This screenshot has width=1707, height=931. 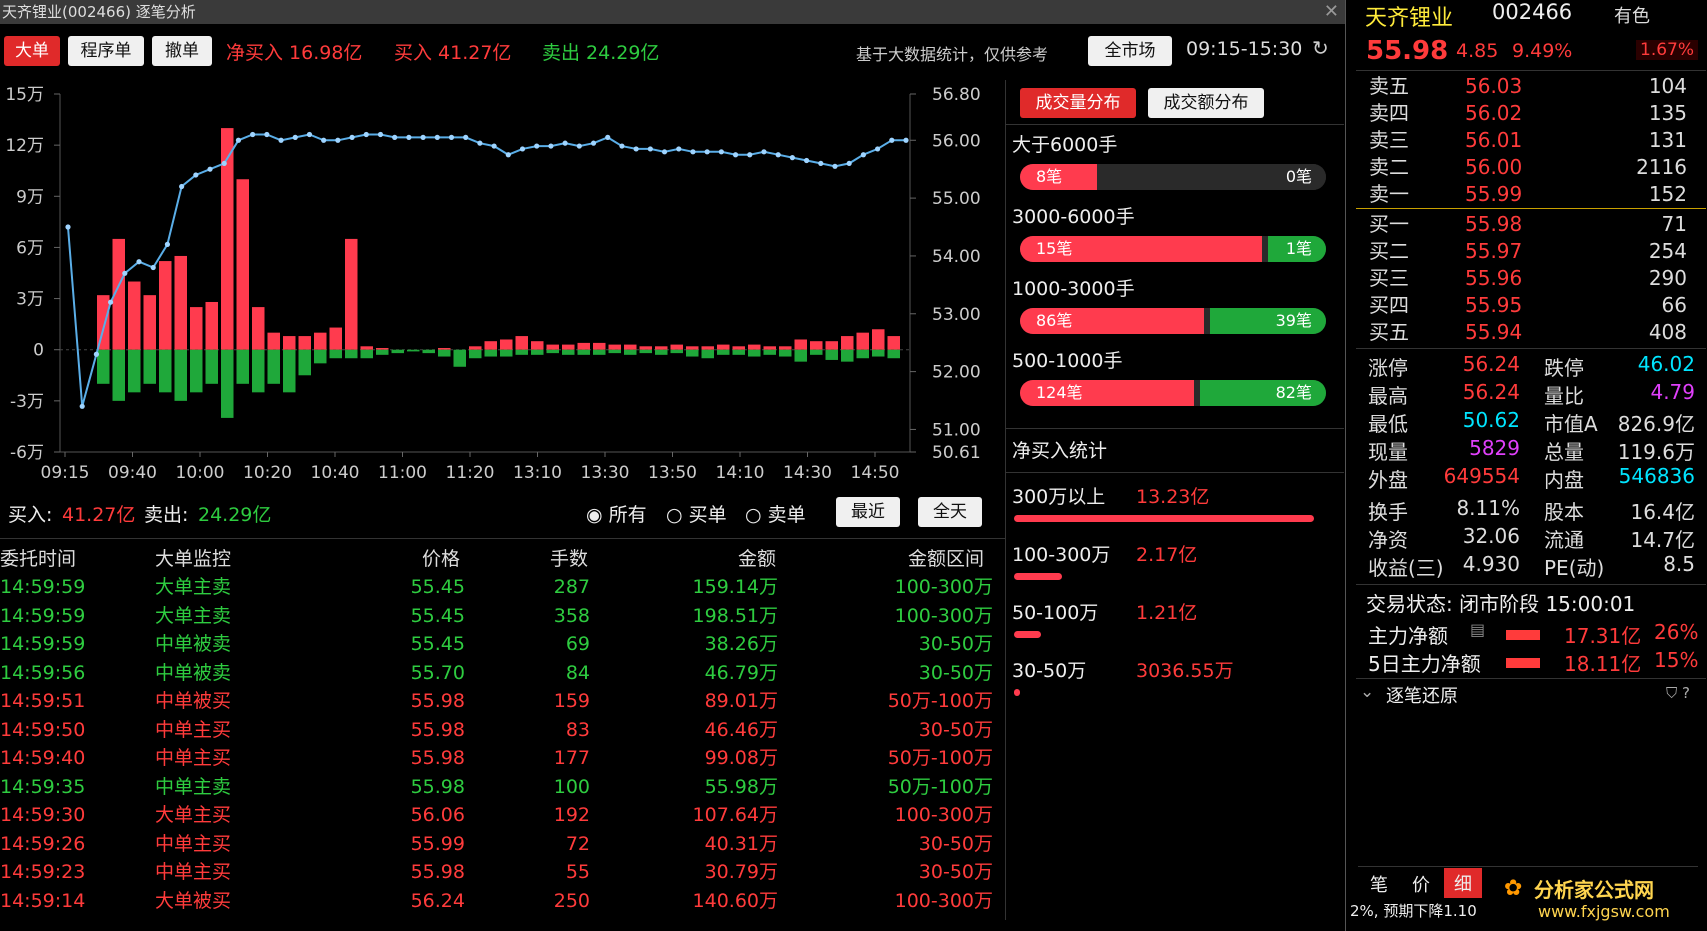 What do you see at coordinates (470, 473) in the screenshot?
I see `x-tick-label: 11:20` at bounding box center [470, 473].